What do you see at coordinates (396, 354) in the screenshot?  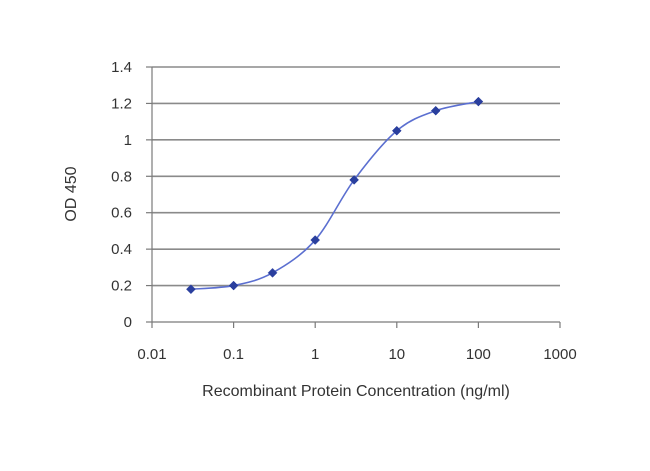 I see `x-tick-label: 10` at bounding box center [396, 354].